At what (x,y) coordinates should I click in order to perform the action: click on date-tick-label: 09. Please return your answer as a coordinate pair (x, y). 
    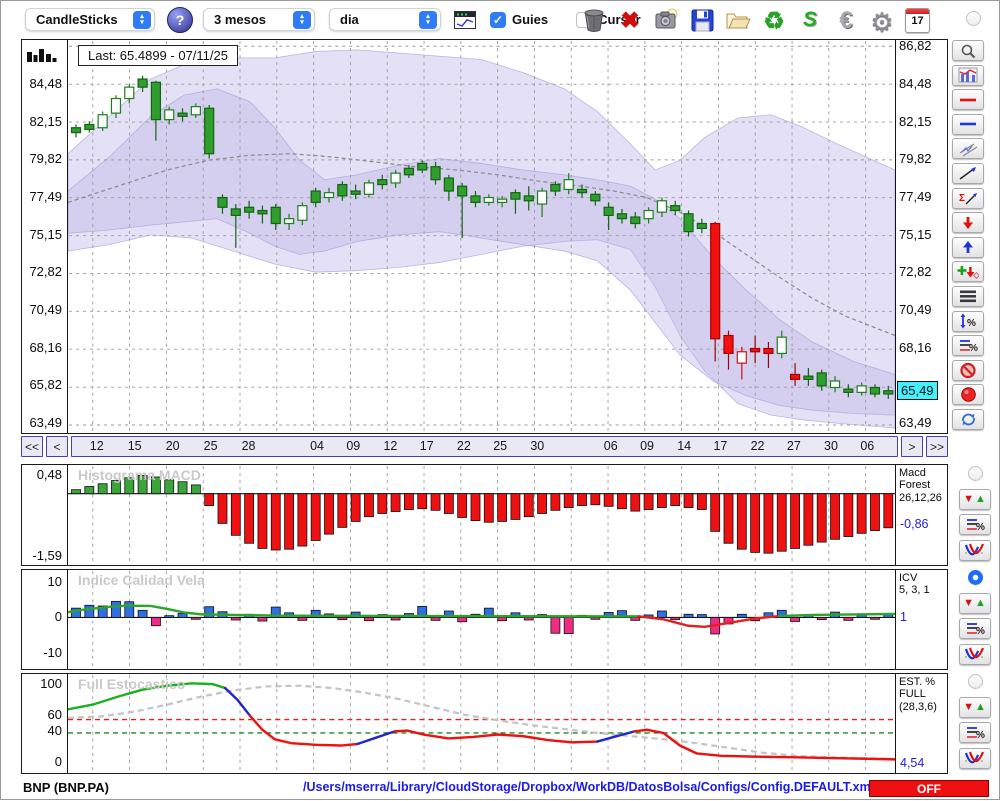
    Looking at the image, I should click on (647, 446).